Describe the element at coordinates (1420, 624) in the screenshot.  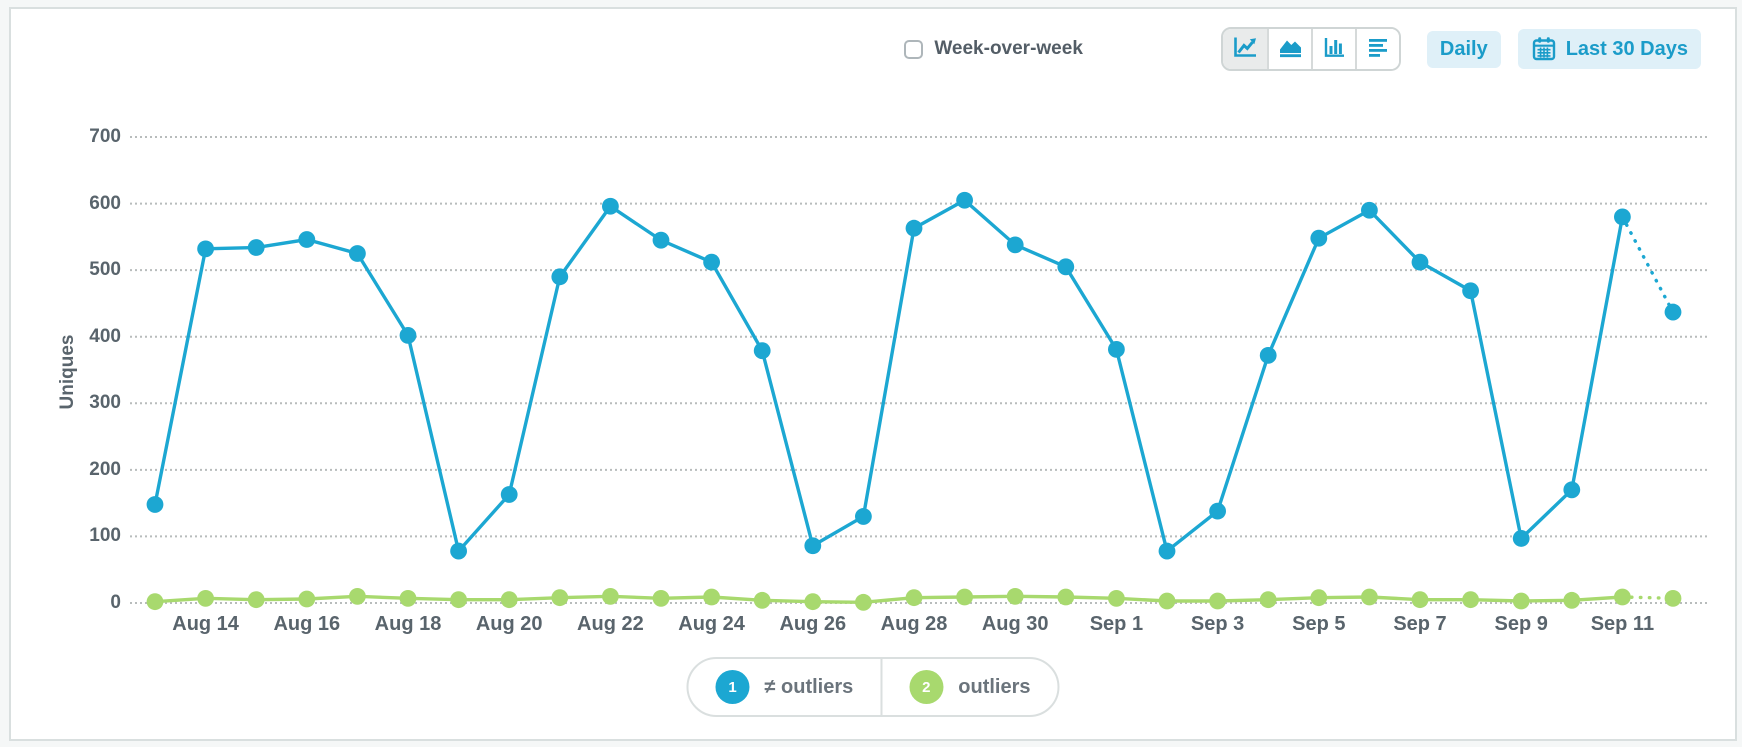
I see `x-tick-label: Sep 7` at that location.